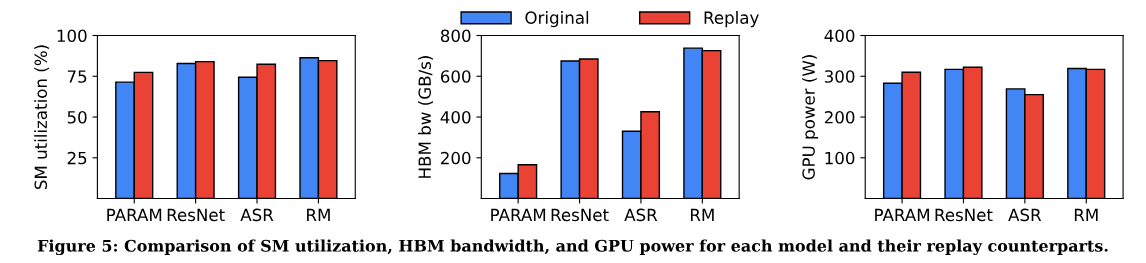 The height and width of the screenshot is (263, 1146). I want to click on legend-label: Original, so click(557, 19).